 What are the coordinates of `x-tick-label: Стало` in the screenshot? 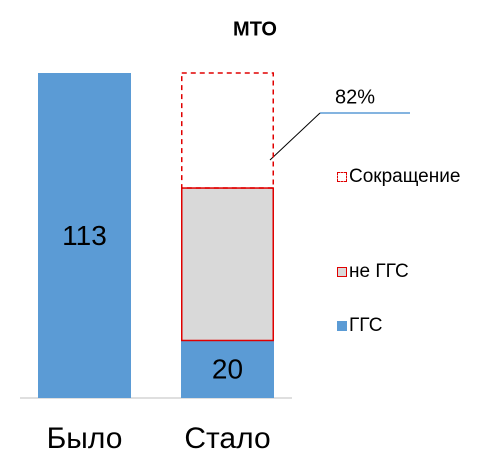 It's located at (227, 438).